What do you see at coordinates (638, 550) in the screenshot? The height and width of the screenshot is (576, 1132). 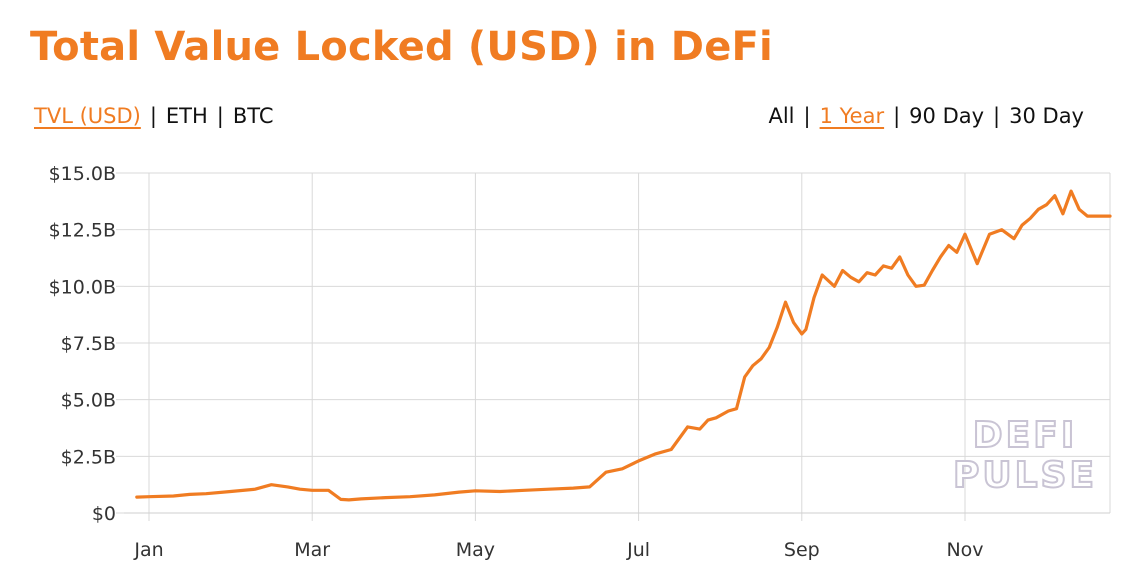 I see `x-tick-label: Jul` at bounding box center [638, 550].